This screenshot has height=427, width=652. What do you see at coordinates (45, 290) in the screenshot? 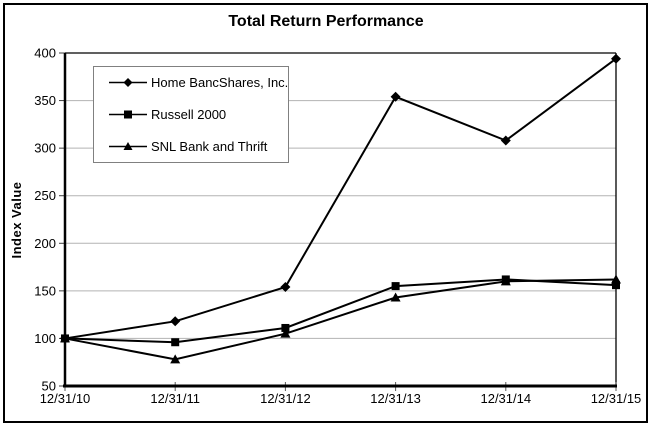
I see `y-tick-label-150: 150` at bounding box center [45, 290].